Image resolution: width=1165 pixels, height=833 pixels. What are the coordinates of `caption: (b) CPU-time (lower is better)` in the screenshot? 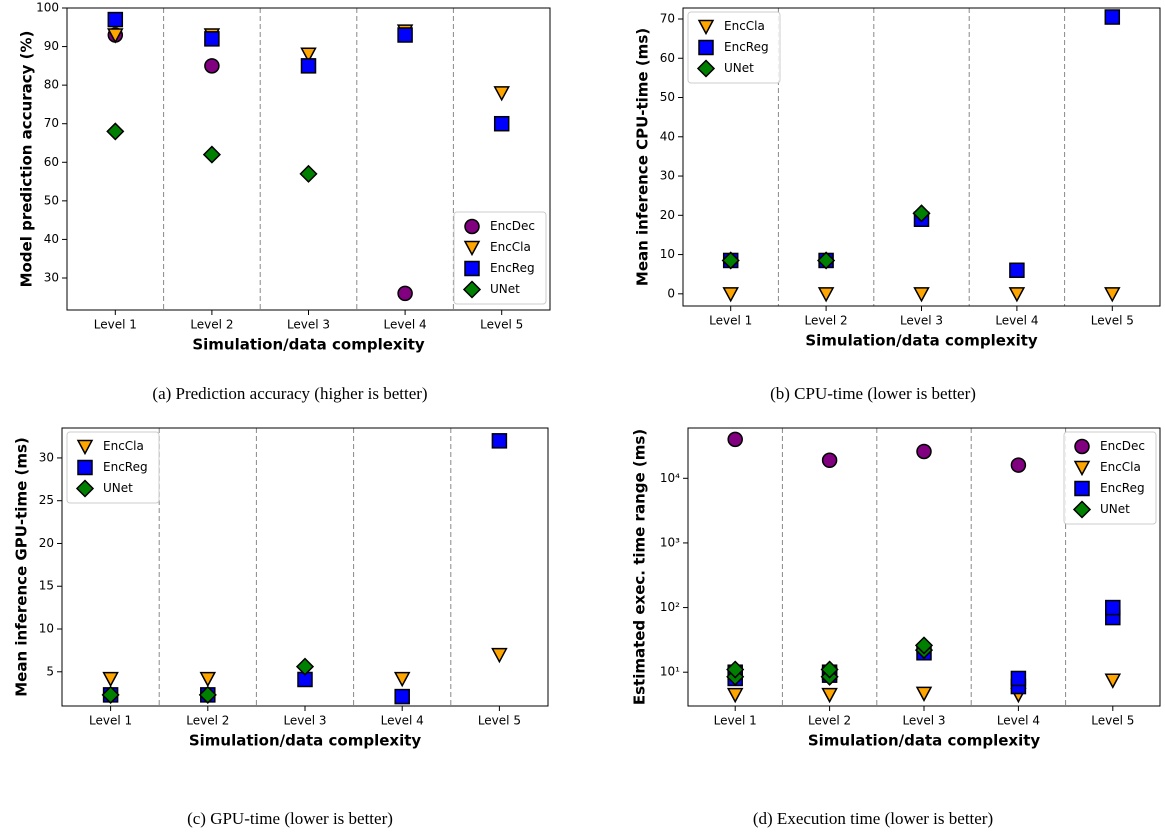 It's located at (873, 393).